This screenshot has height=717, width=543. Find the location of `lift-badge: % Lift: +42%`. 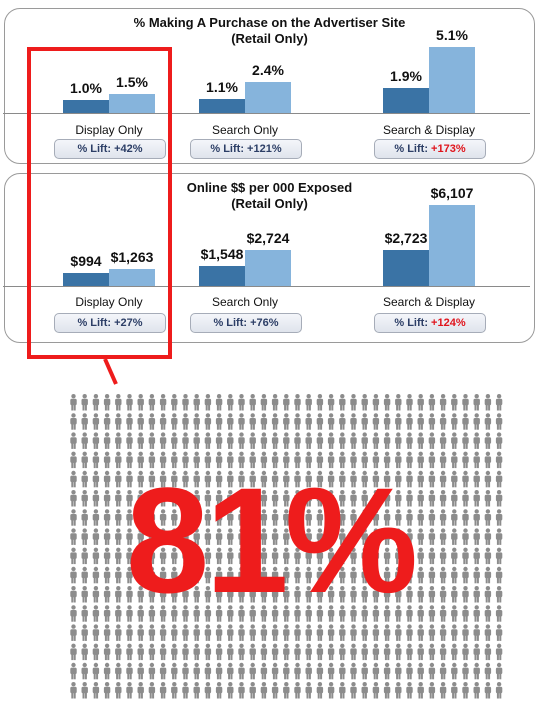

lift-badge: % Lift: +42% is located at coordinates (110, 149).